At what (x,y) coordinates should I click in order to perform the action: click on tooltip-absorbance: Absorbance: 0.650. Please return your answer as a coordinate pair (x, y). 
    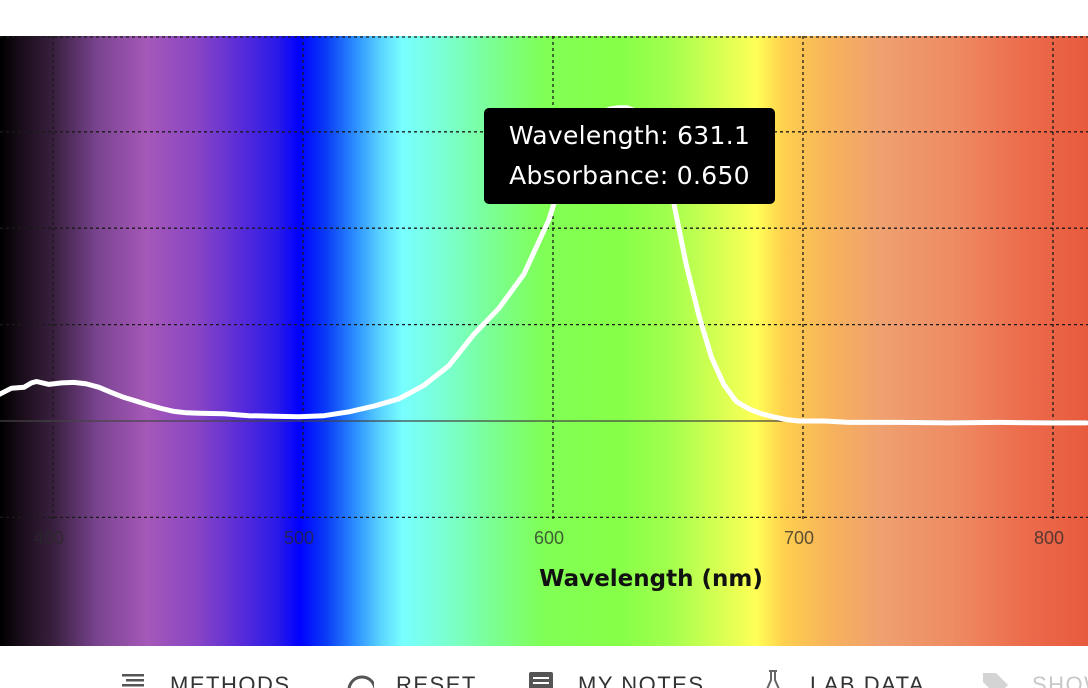
    Looking at the image, I should click on (629, 175).